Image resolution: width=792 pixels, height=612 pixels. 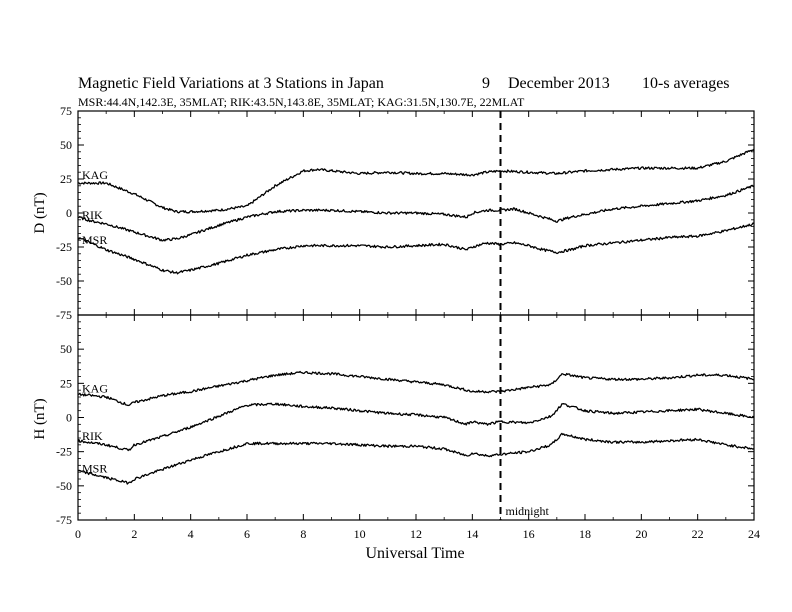 What do you see at coordinates (247, 534) in the screenshot?
I see `x-tick-label: 6` at bounding box center [247, 534].